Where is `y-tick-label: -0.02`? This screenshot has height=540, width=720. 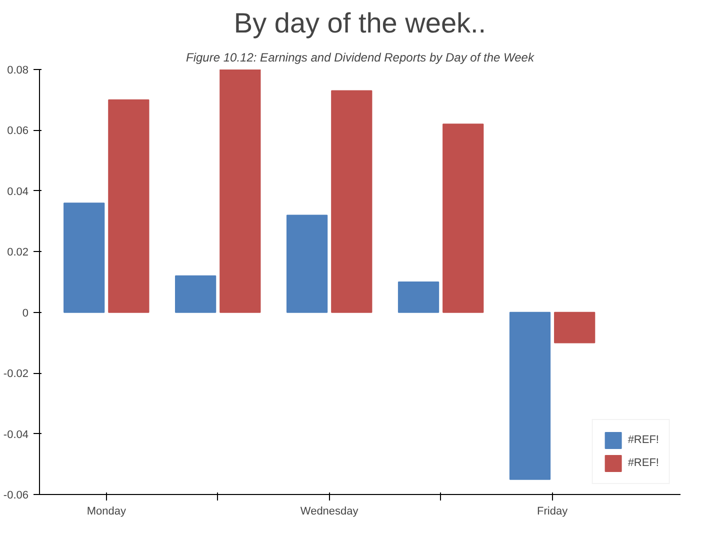
y-tick-label: -0.02 is located at coordinates (16, 374).